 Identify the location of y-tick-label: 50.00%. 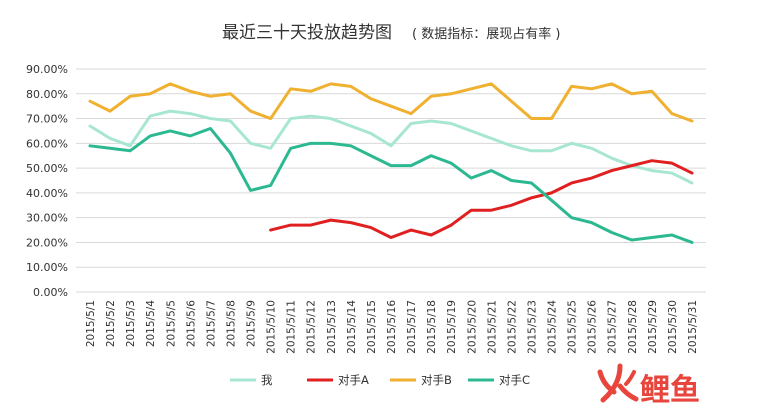
(47, 168).